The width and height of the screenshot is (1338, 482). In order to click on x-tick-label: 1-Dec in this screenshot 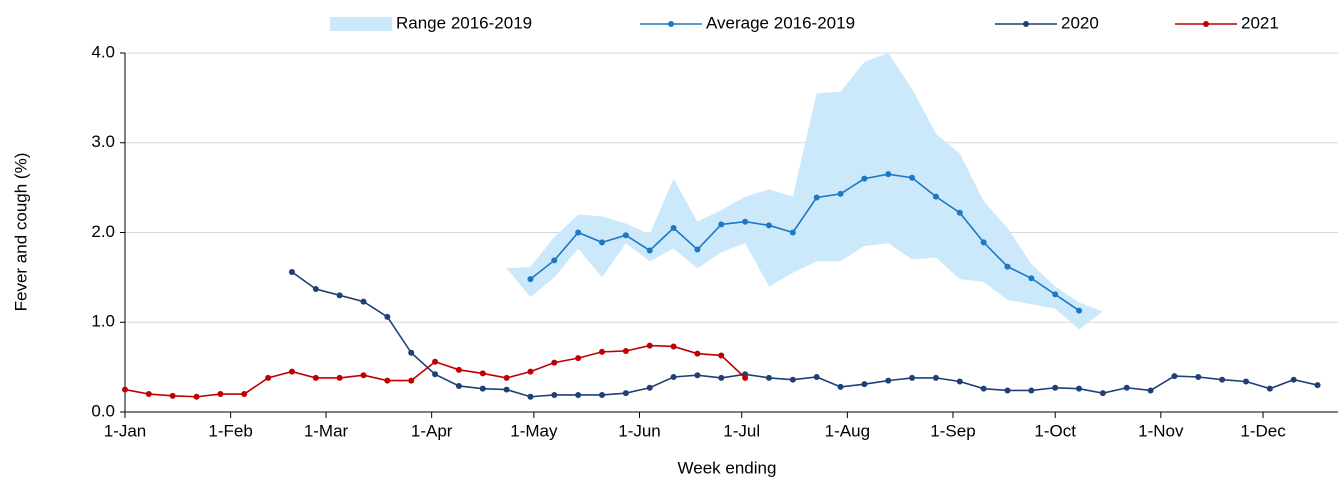, I will do `click(1263, 430)`.